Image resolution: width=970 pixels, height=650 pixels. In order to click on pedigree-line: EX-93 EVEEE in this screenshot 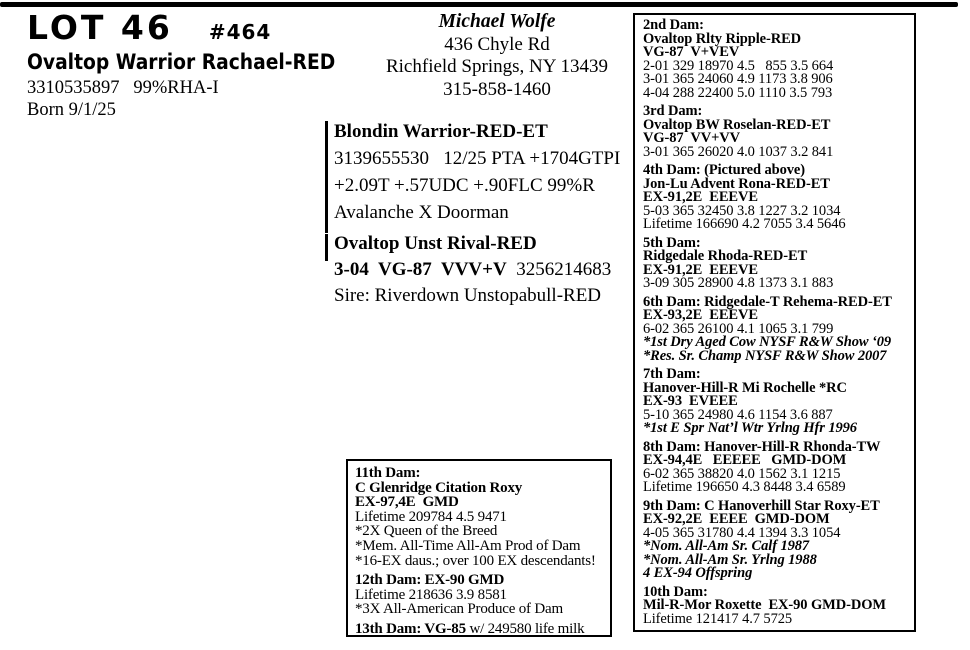, I will do `click(690, 401)`.